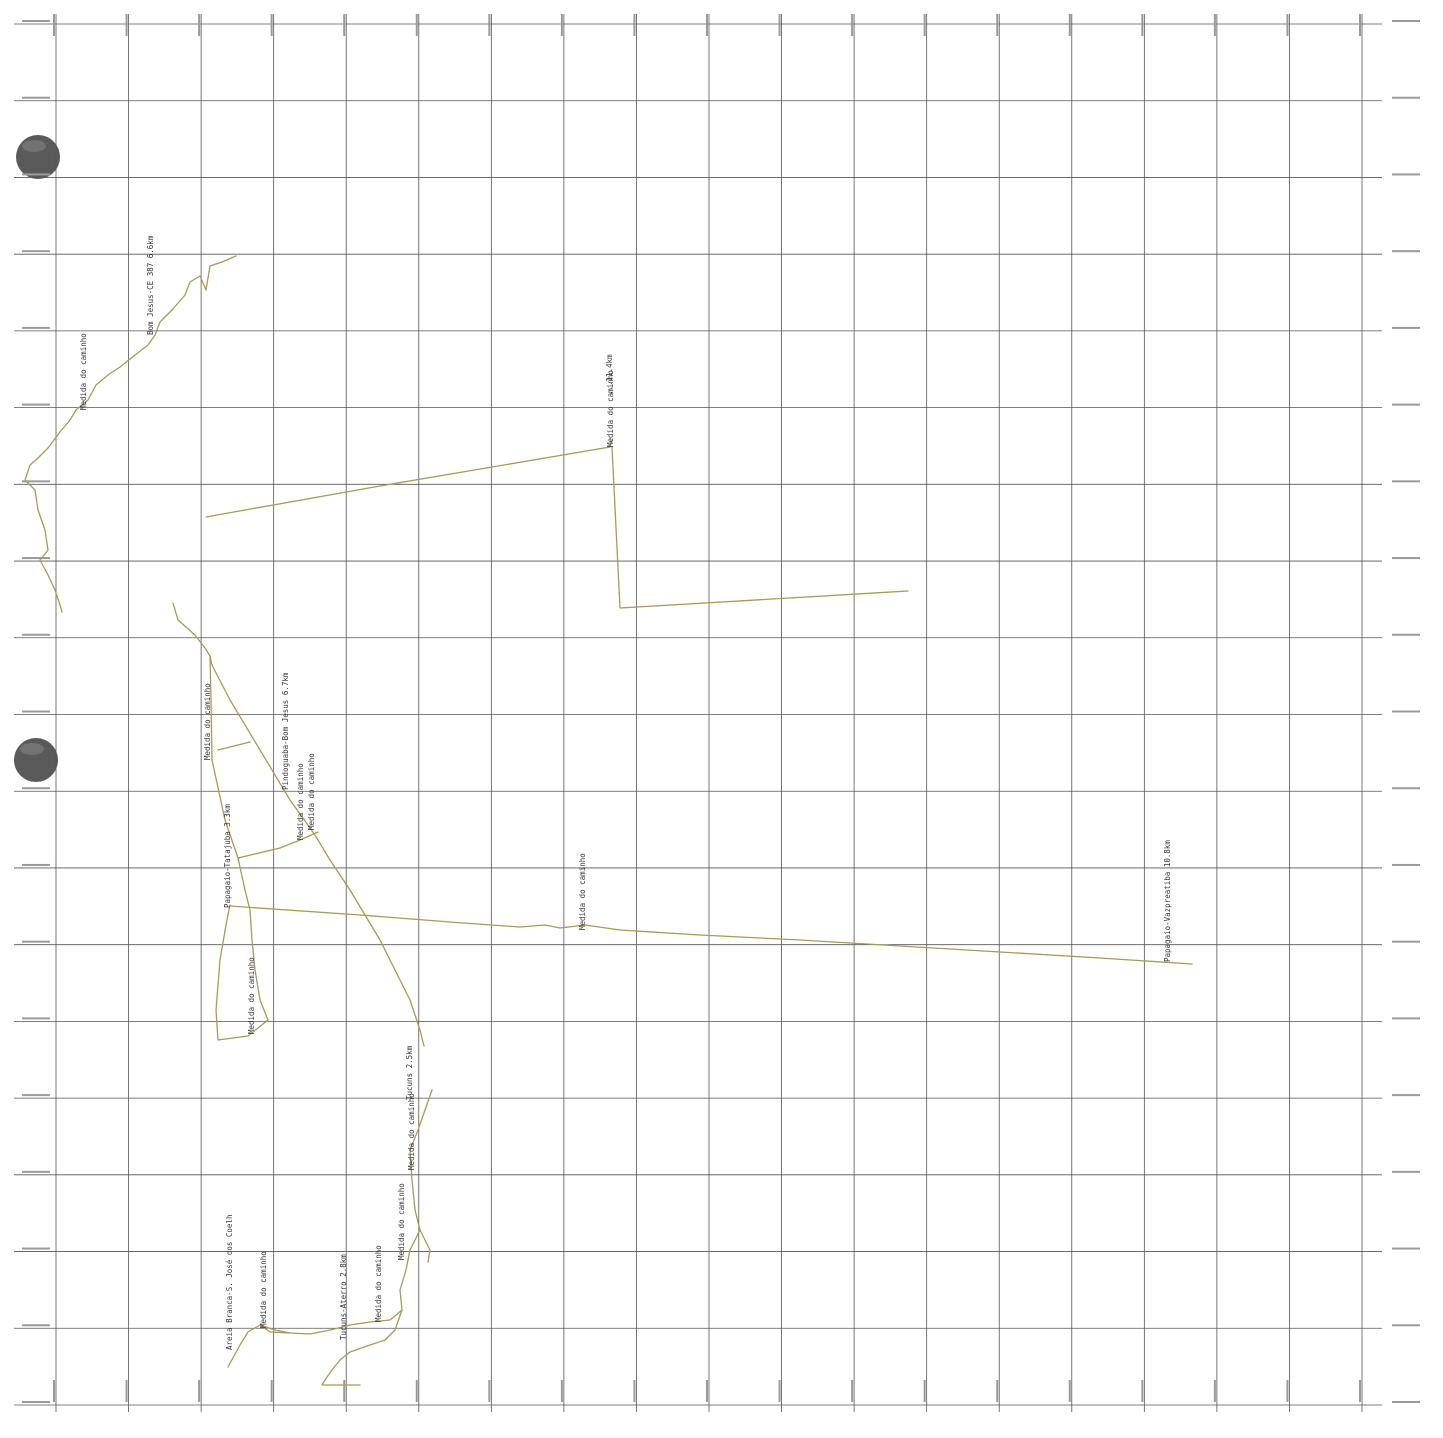 This screenshot has height=1438, width=1443. What do you see at coordinates (227, 856) in the screenshot?
I see `label-papagaio-tatajuba: Papagaio-Tatajuba 3.3km` at bounding box center [227, 856].